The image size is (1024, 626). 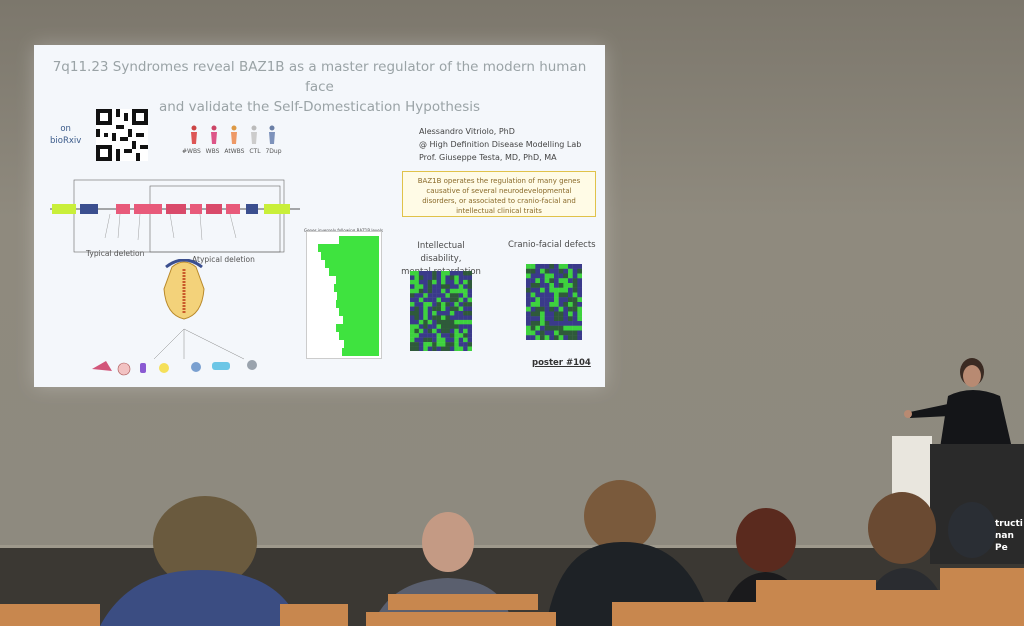 What do you see at coordinates (223, 259) in the screenshot?
I see `atypical-deletion-label: Atypical deletion` at bounding box center [223, 259].